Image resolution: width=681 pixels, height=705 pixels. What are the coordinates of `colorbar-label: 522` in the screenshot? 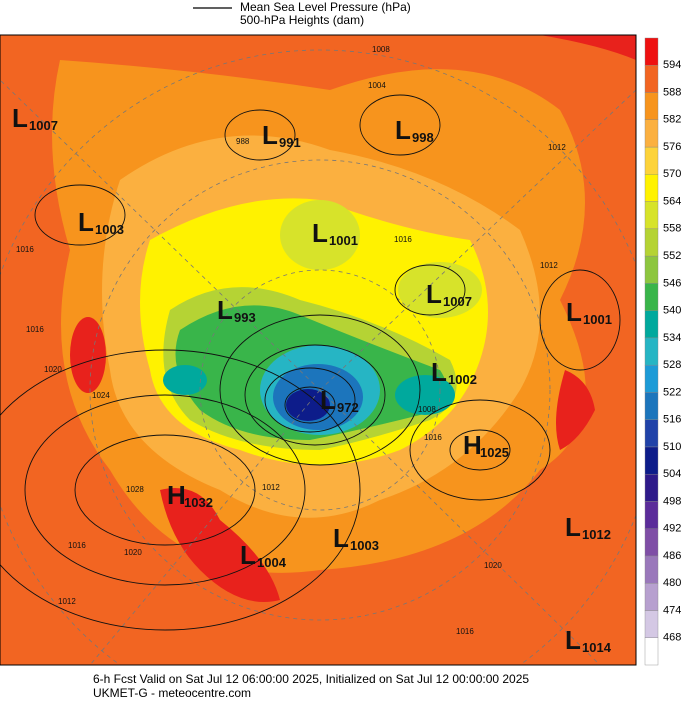 It's located at (672, 392).